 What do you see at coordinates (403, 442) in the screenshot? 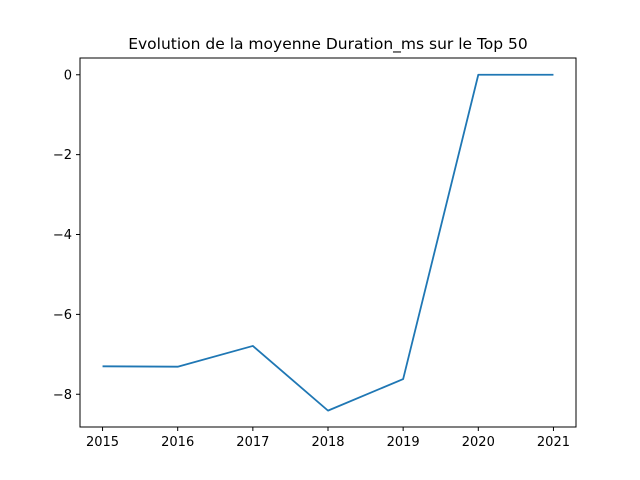
I see `x-tick-label: 2019` at bounding box center [403, 442].